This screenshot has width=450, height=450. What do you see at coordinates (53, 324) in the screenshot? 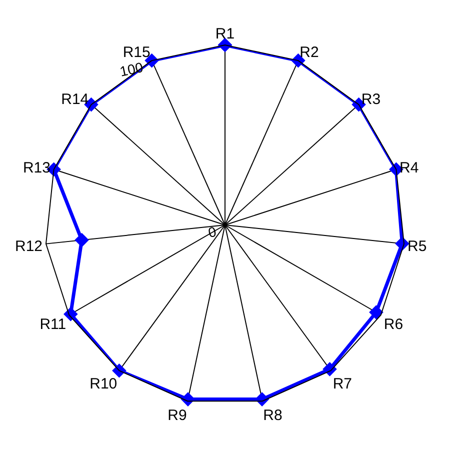
I see `spoke-label: R11` at bounding box center [53, 324].